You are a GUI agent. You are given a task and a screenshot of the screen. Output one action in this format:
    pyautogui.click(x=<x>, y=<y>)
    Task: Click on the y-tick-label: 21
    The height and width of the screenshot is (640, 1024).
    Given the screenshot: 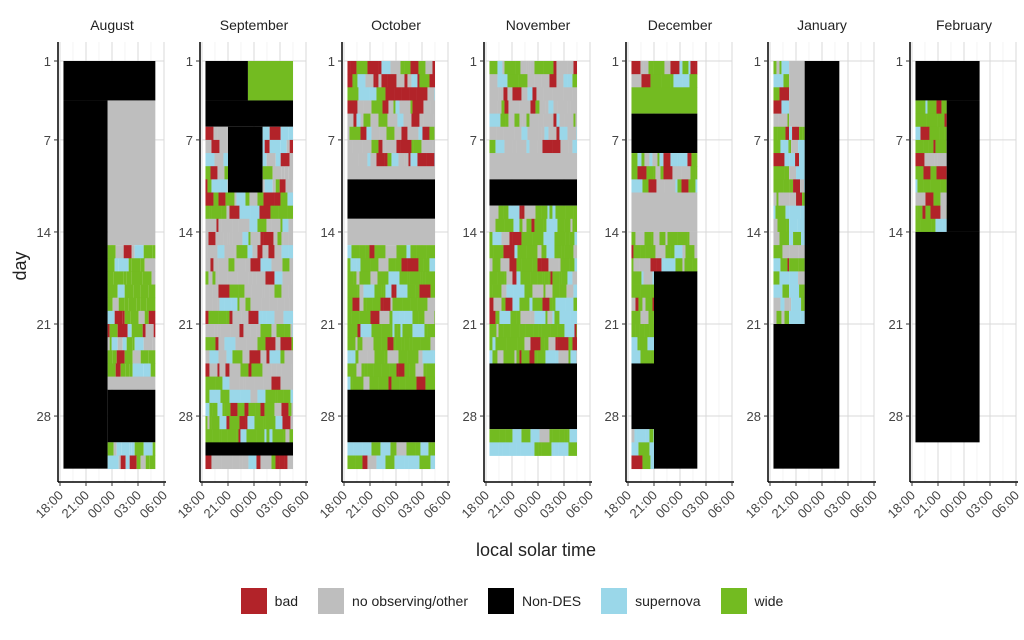 What is the action you would take?
    pyautogui.click(x=612, y=324)
    